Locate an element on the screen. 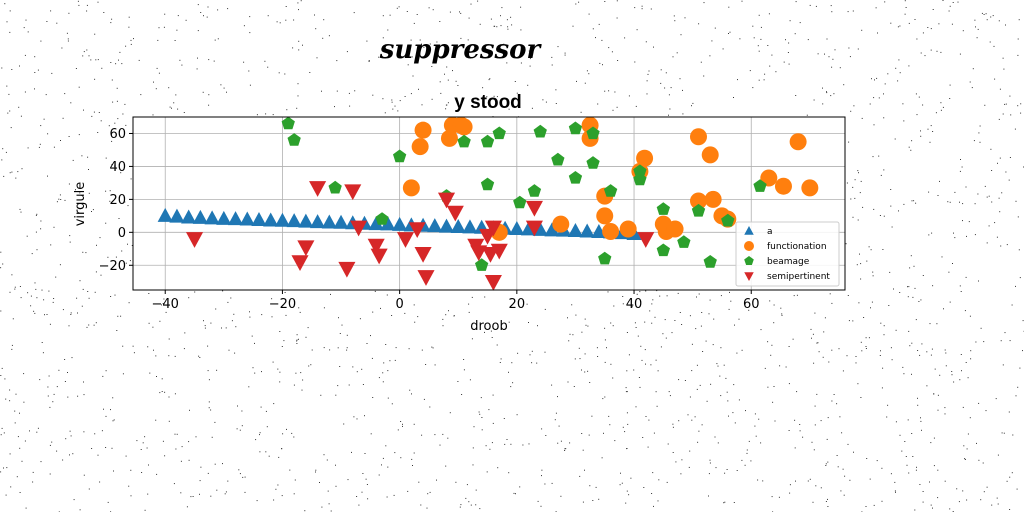  legend-label: beamage is located at coordinates (788, 262).